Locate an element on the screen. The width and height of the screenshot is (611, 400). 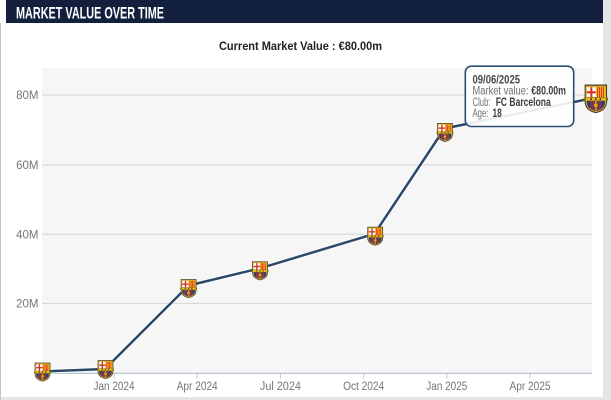
svg-text: 09/06/2025 is located at coordinates (497, 80).